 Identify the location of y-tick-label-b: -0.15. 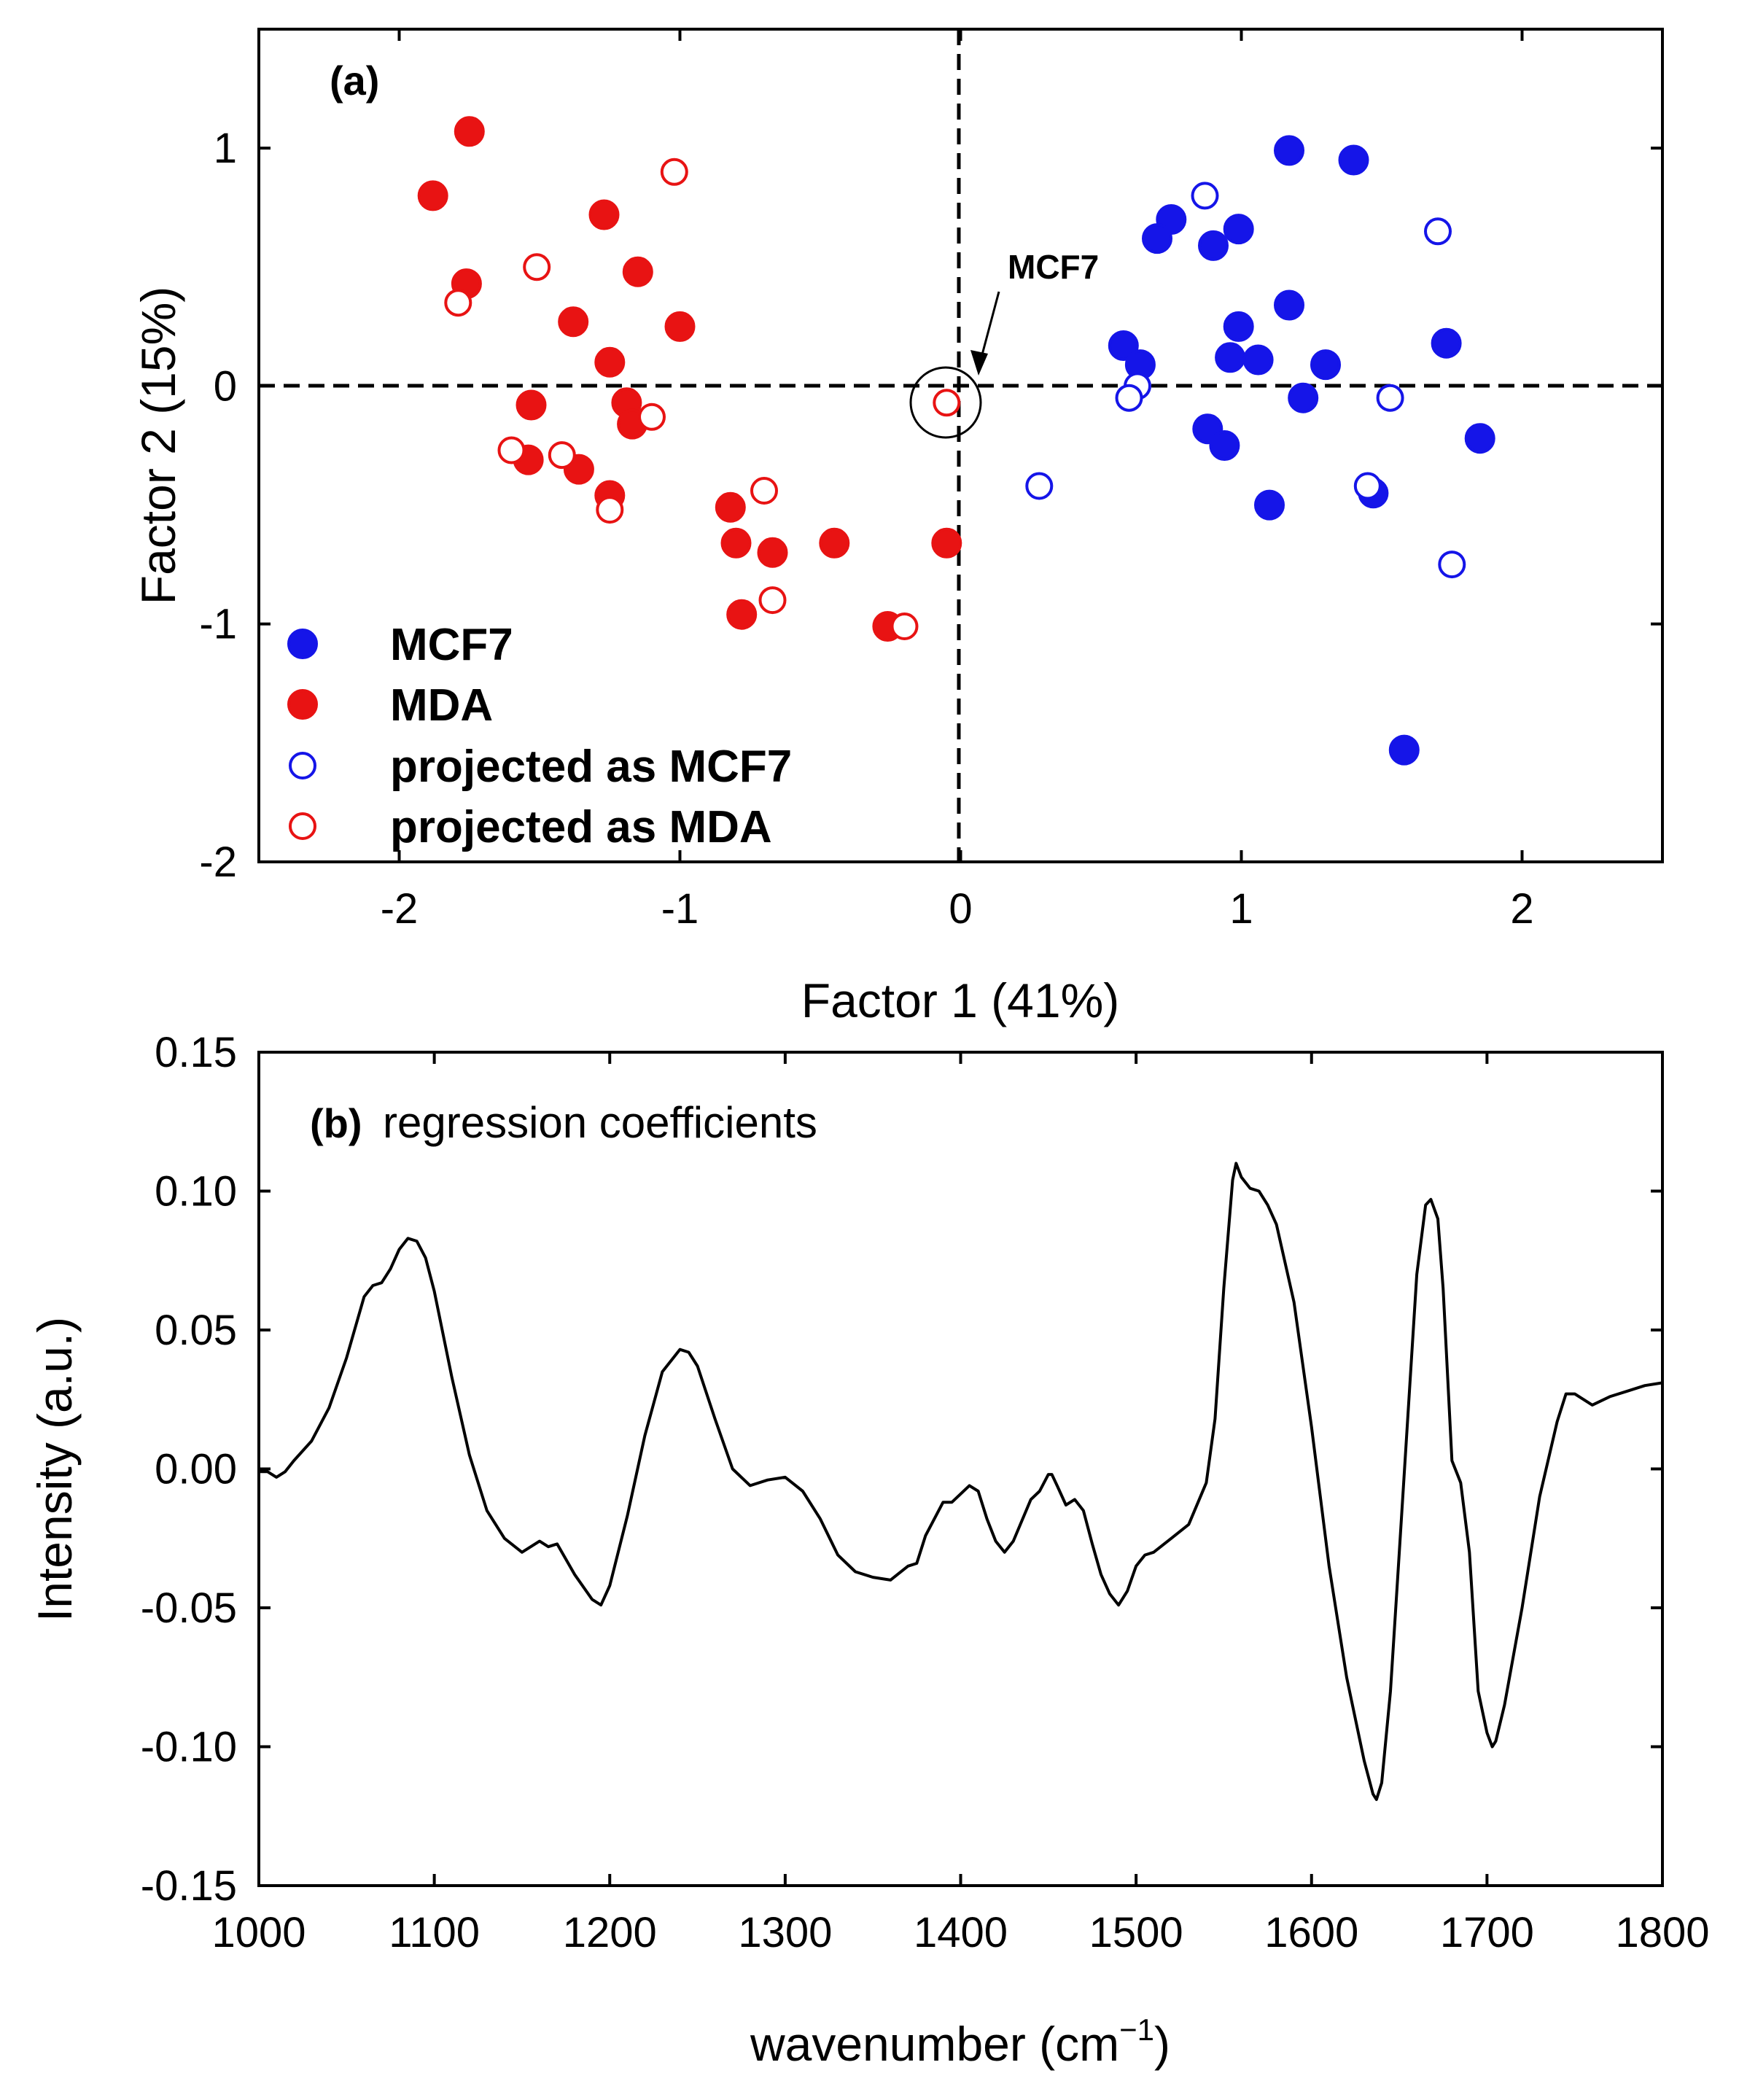
(189, 1886).